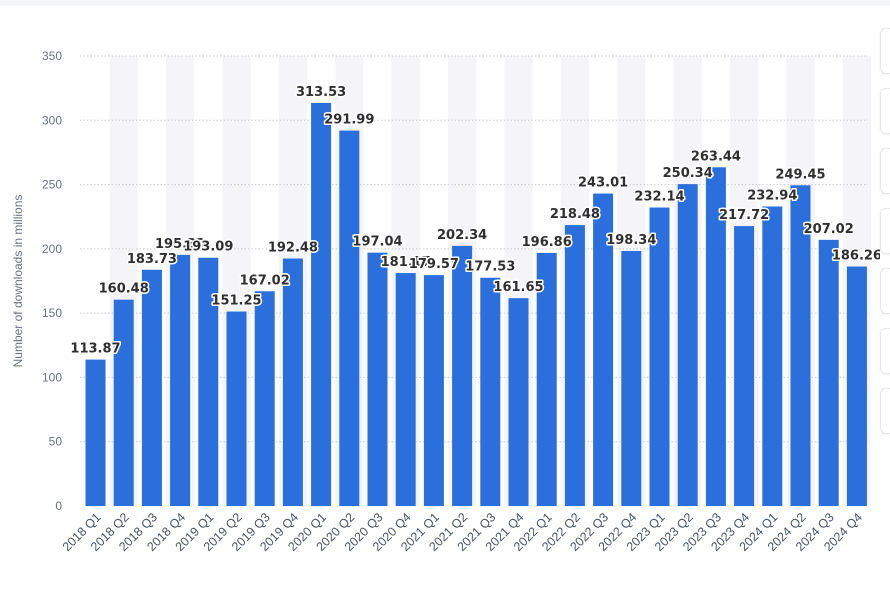 This screenshot has width=890, height=589. What do you see at coordinates (152, 259) in the screenshot?
I see `value-label: 183.73` at bounding box center [152, 259].